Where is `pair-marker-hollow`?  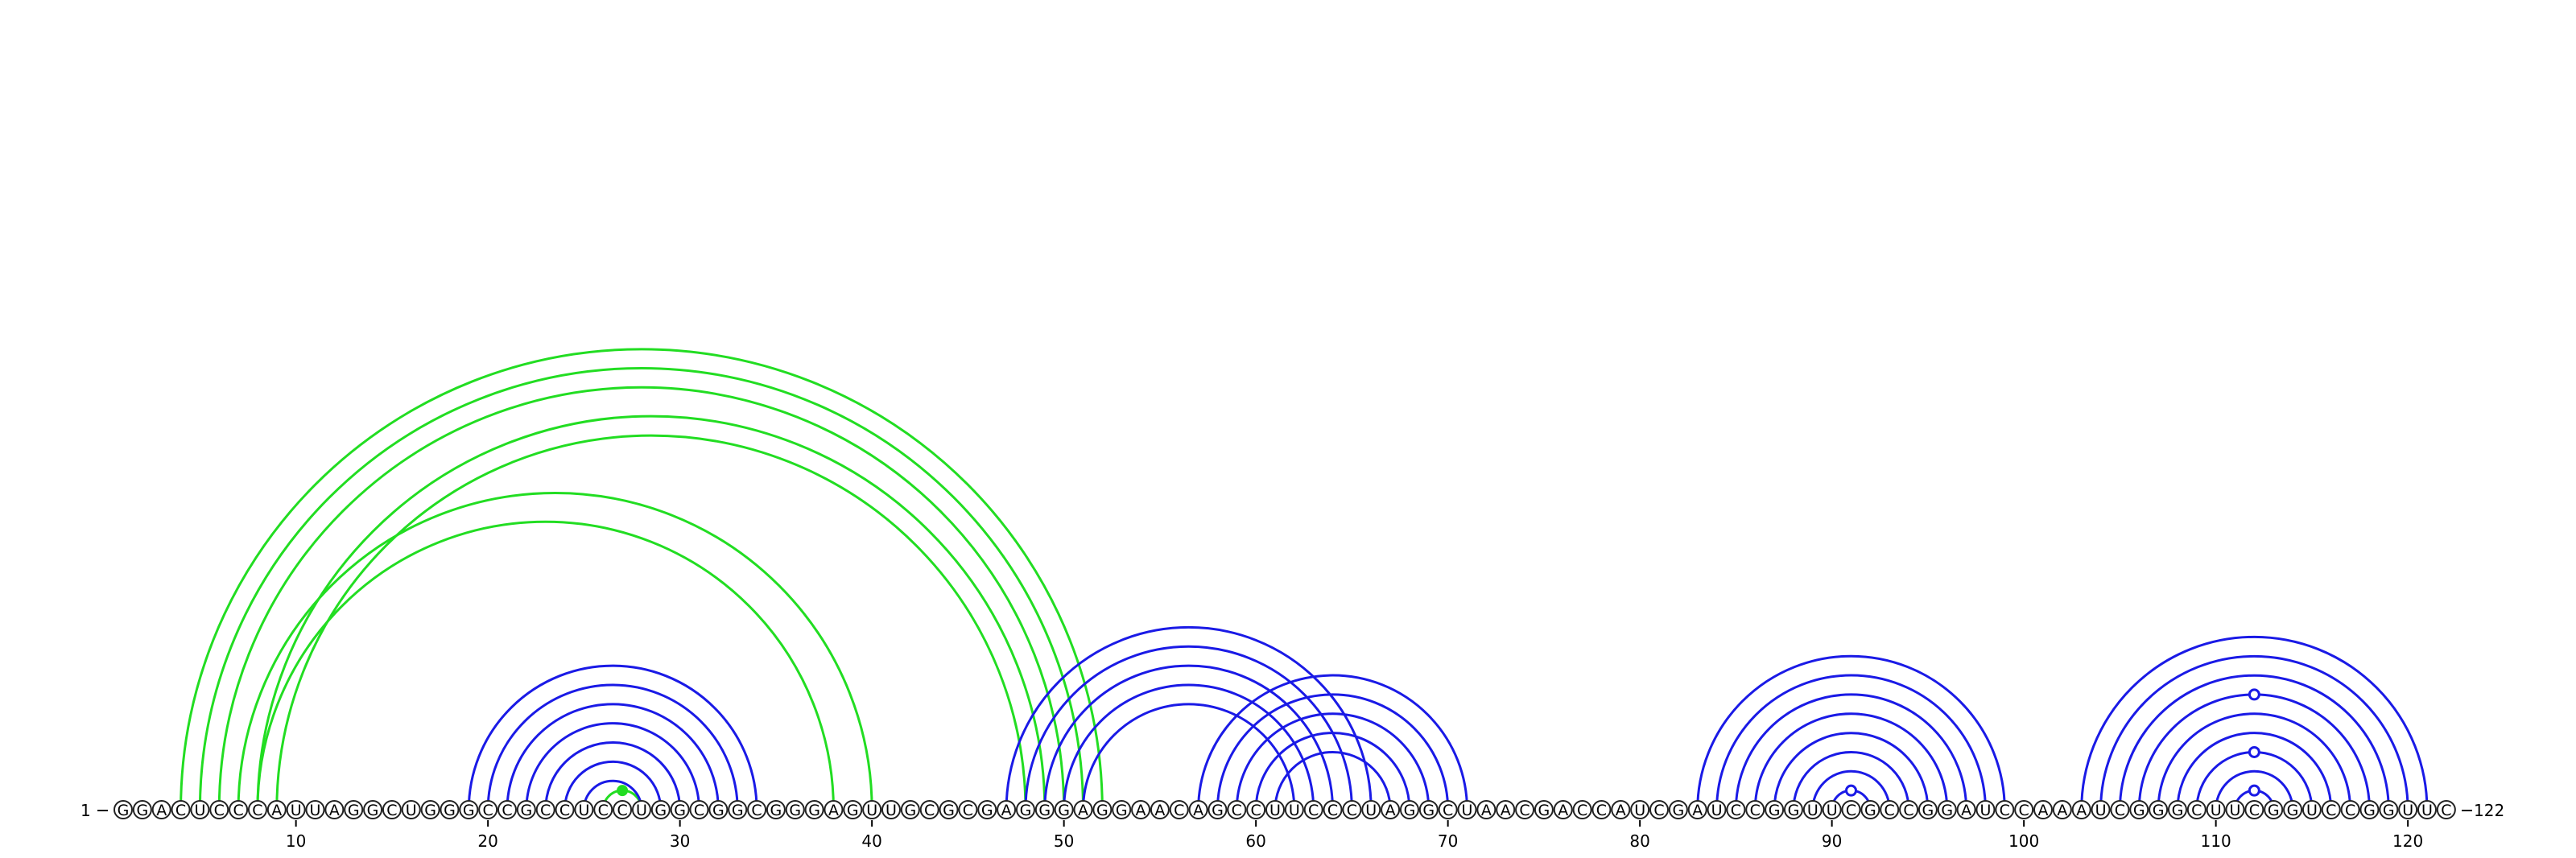 pair-marker-hollow is located at coordinates (2254, 694).